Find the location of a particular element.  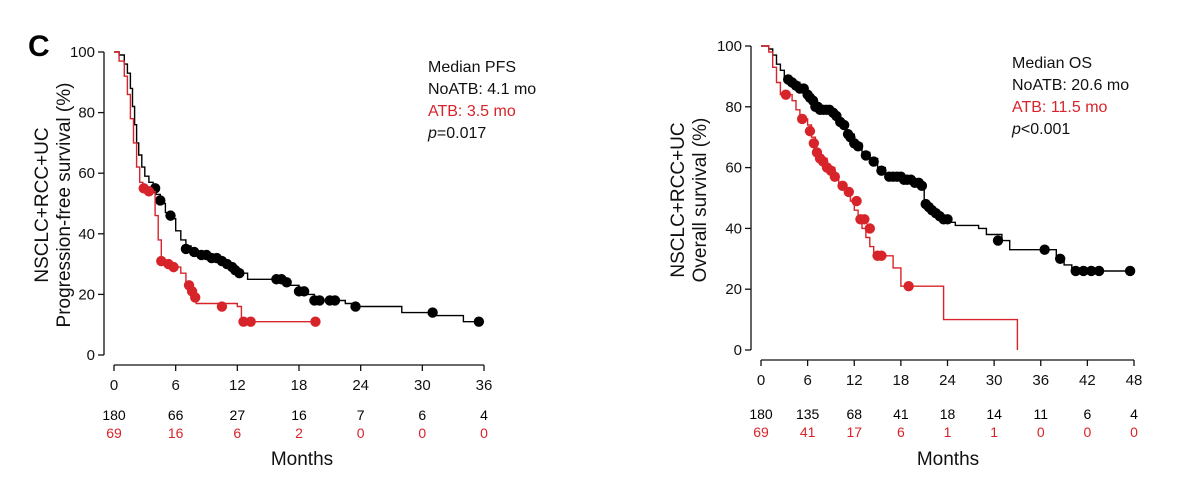

pfs-x-tick-label: 24 is located at coordinates (360, 385).